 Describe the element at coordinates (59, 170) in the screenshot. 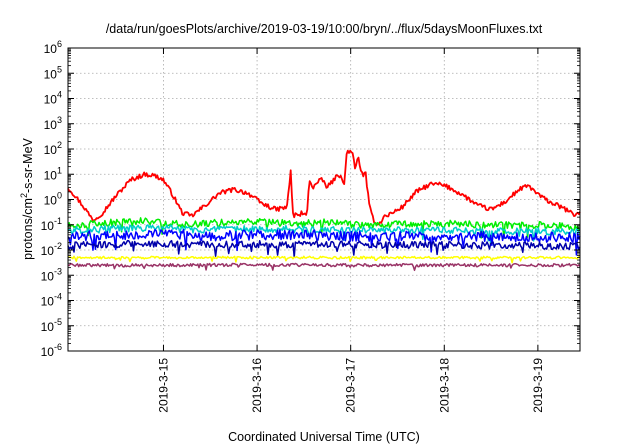

I see `y-tick-label-exp: 1` at that location.